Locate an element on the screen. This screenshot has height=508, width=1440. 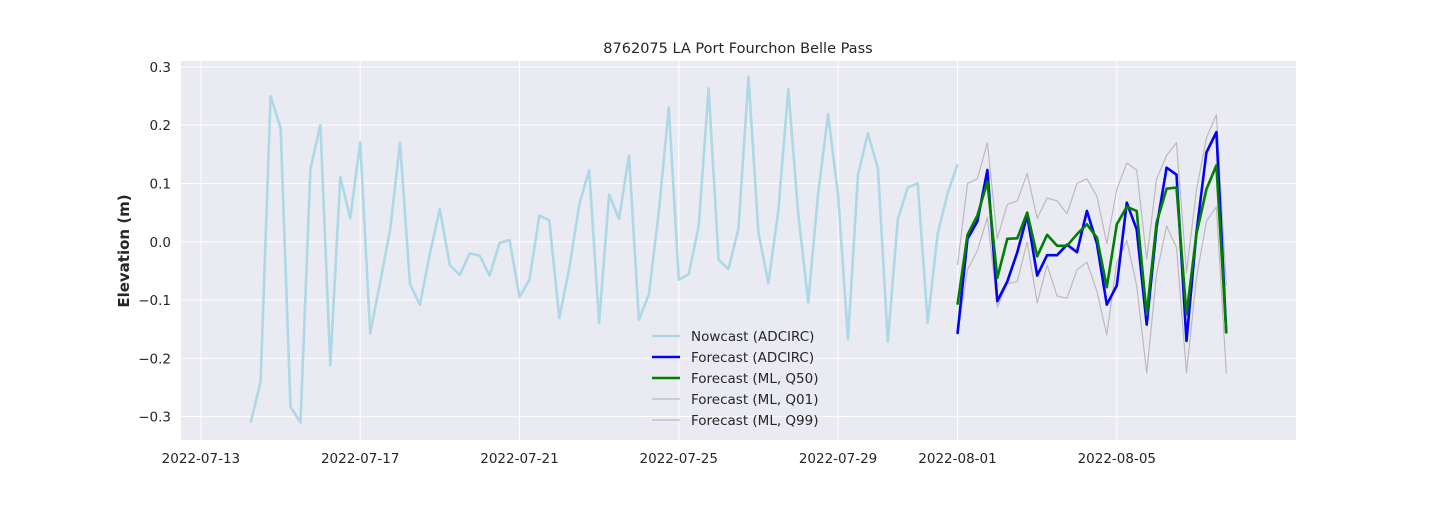
y-tick-label: 0.3 is located at coordinates (160, 68).